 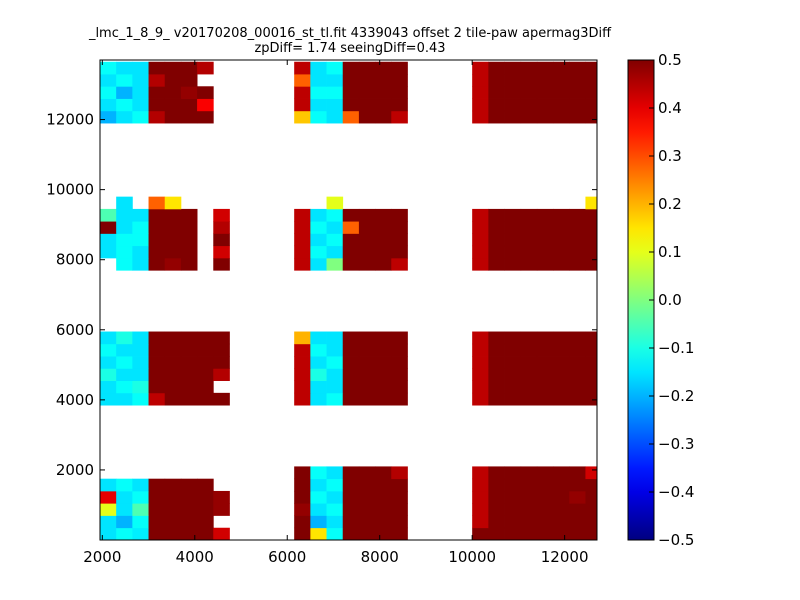 I want to click on colorbar-axis: 0.5 0.4 0.3 0.2 0.1 0.0 −0.1 −0.2 −0.3 −0.4 −0.5, so click(x=671, y=300).